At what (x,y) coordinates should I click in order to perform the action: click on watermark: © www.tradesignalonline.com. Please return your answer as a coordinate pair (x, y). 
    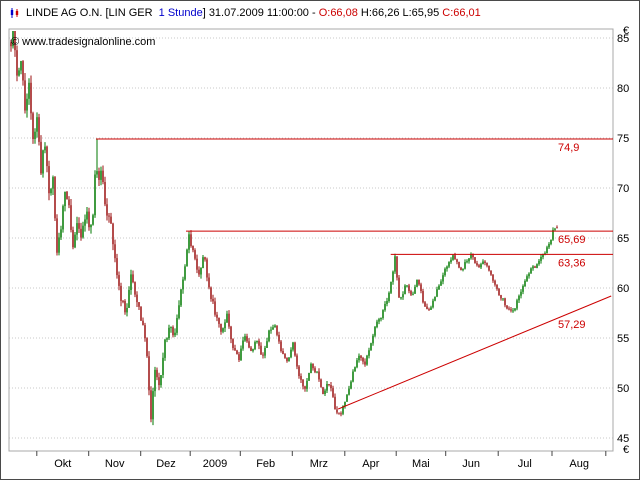
    Looking at the image, I should click on (83, 42).